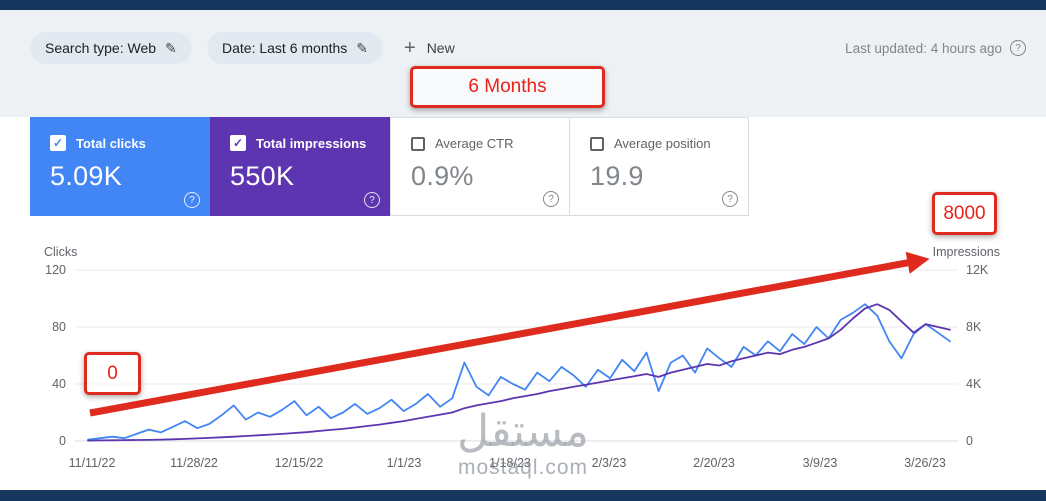 The width and height of the screenshot is (1046, 501). Describe the element at coordinates (311, 143) in the screenshot. I see `card-label: Total impressions` at that location.